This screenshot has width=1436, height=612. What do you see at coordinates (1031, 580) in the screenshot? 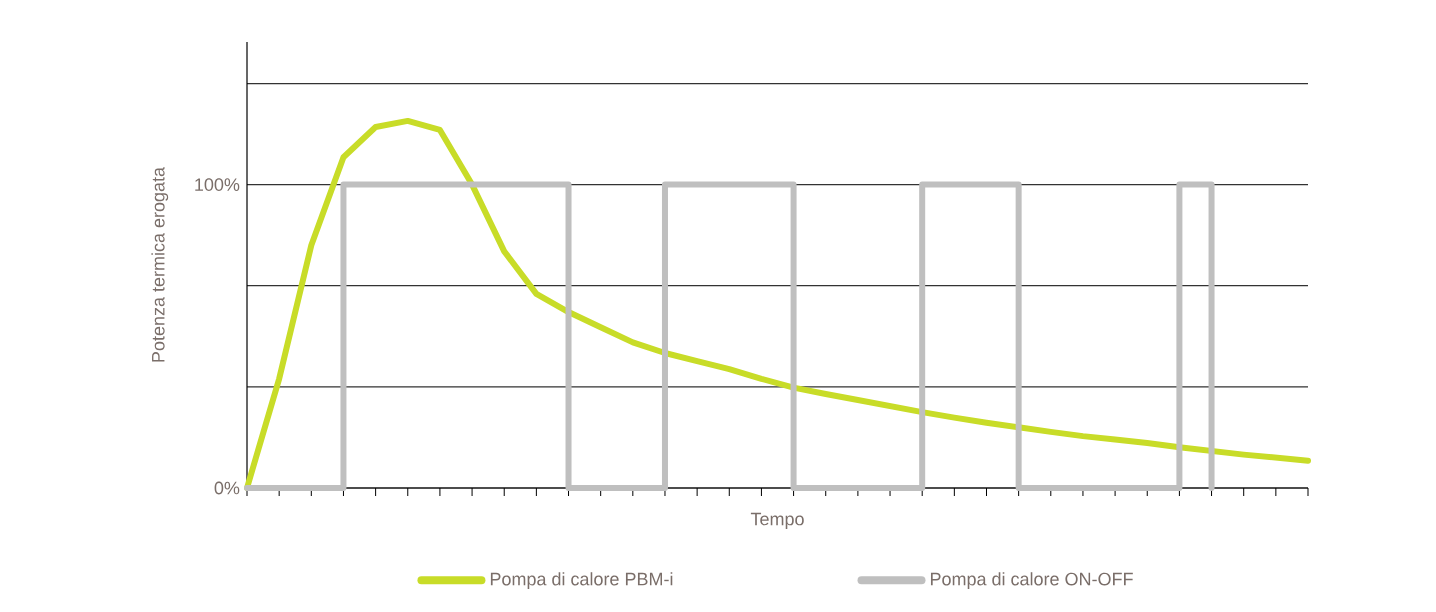
I see `legend-label: Pompa di calore ON-OFF` at bounding box center [1031, 580].